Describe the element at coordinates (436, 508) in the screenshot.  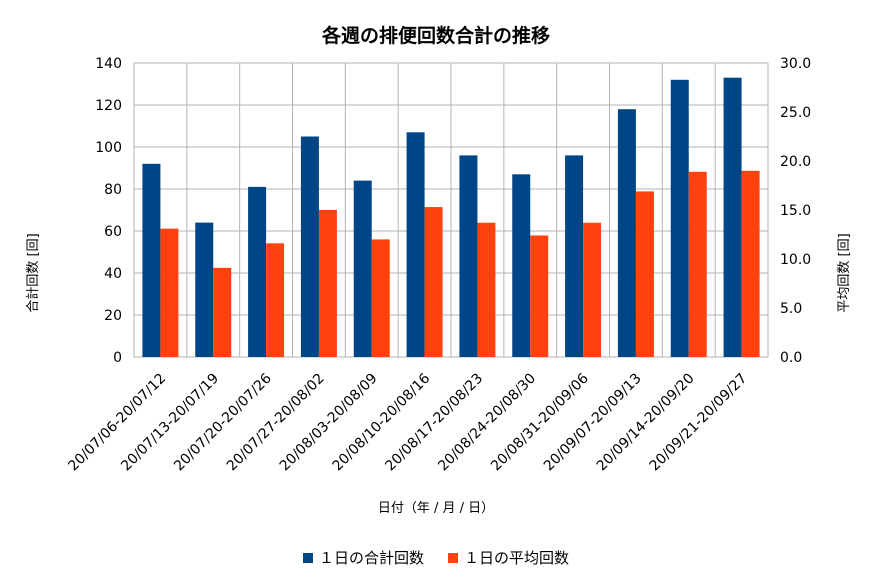
I see `x-axis-label: 日付（年 / 月 / 日）` at that location.